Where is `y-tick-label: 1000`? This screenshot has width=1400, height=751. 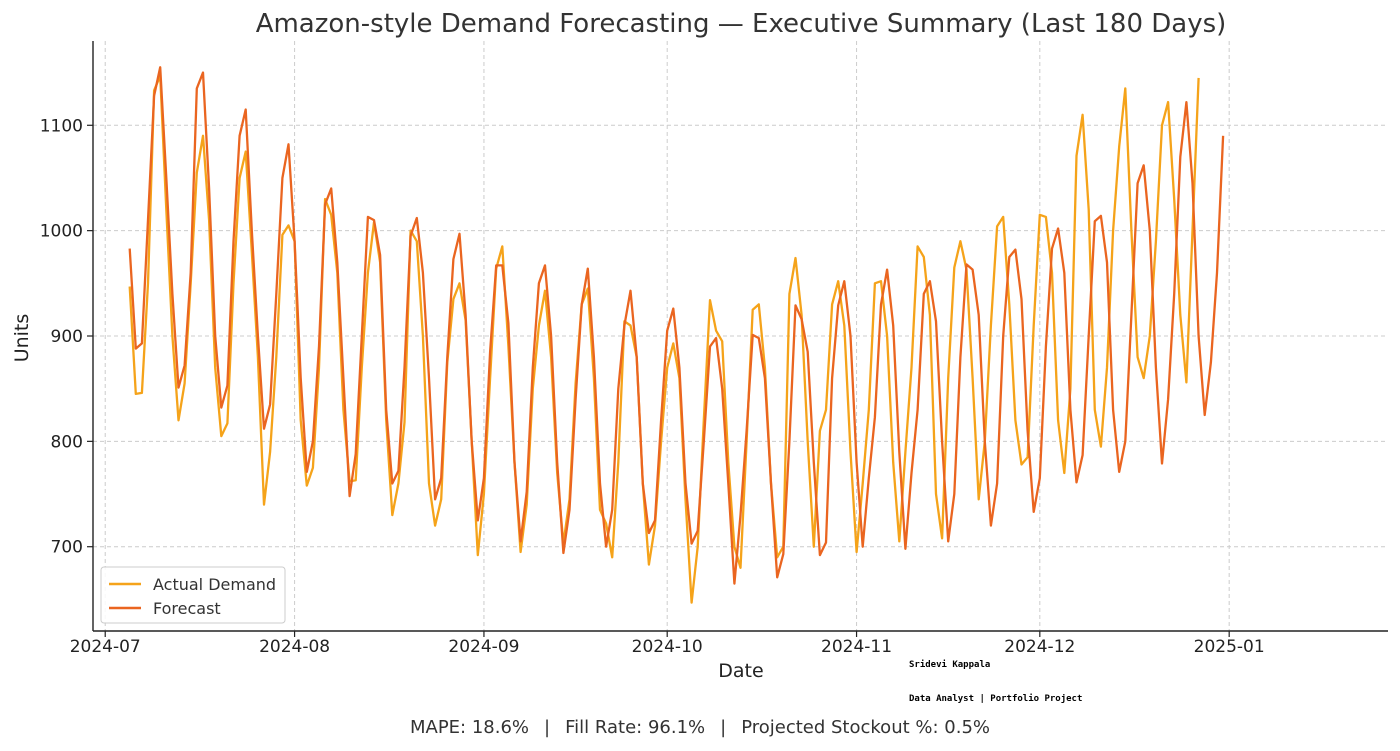
y-tick-label: 1000 is located at coordinates (61, 232).